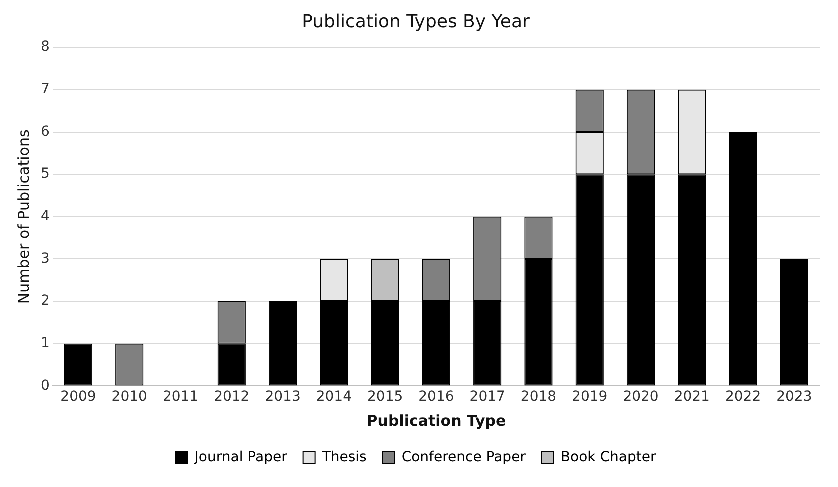 The height and width of the screenshot is (487, 838). What do you see at coordinates (344, 458) in the screenshot?
I see `legend-label: Thesis` at bounding box center [344, 458].